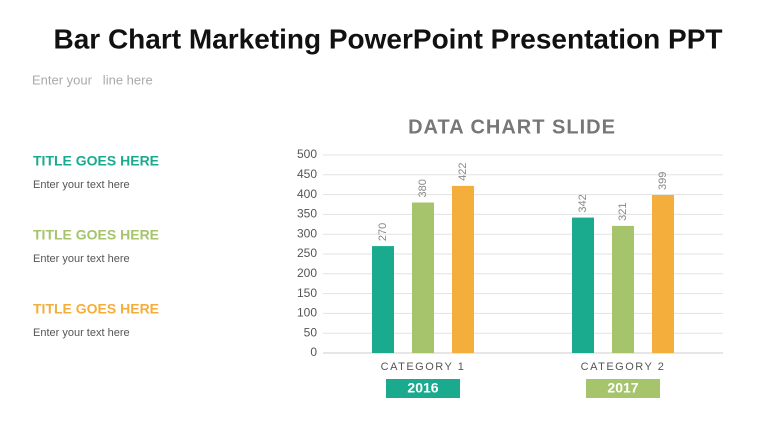 The height and width of the screenshot is (432, 768). Describe the element at coordinates (583, 203) in the screenshot. I see `value-label: 342` at that location.